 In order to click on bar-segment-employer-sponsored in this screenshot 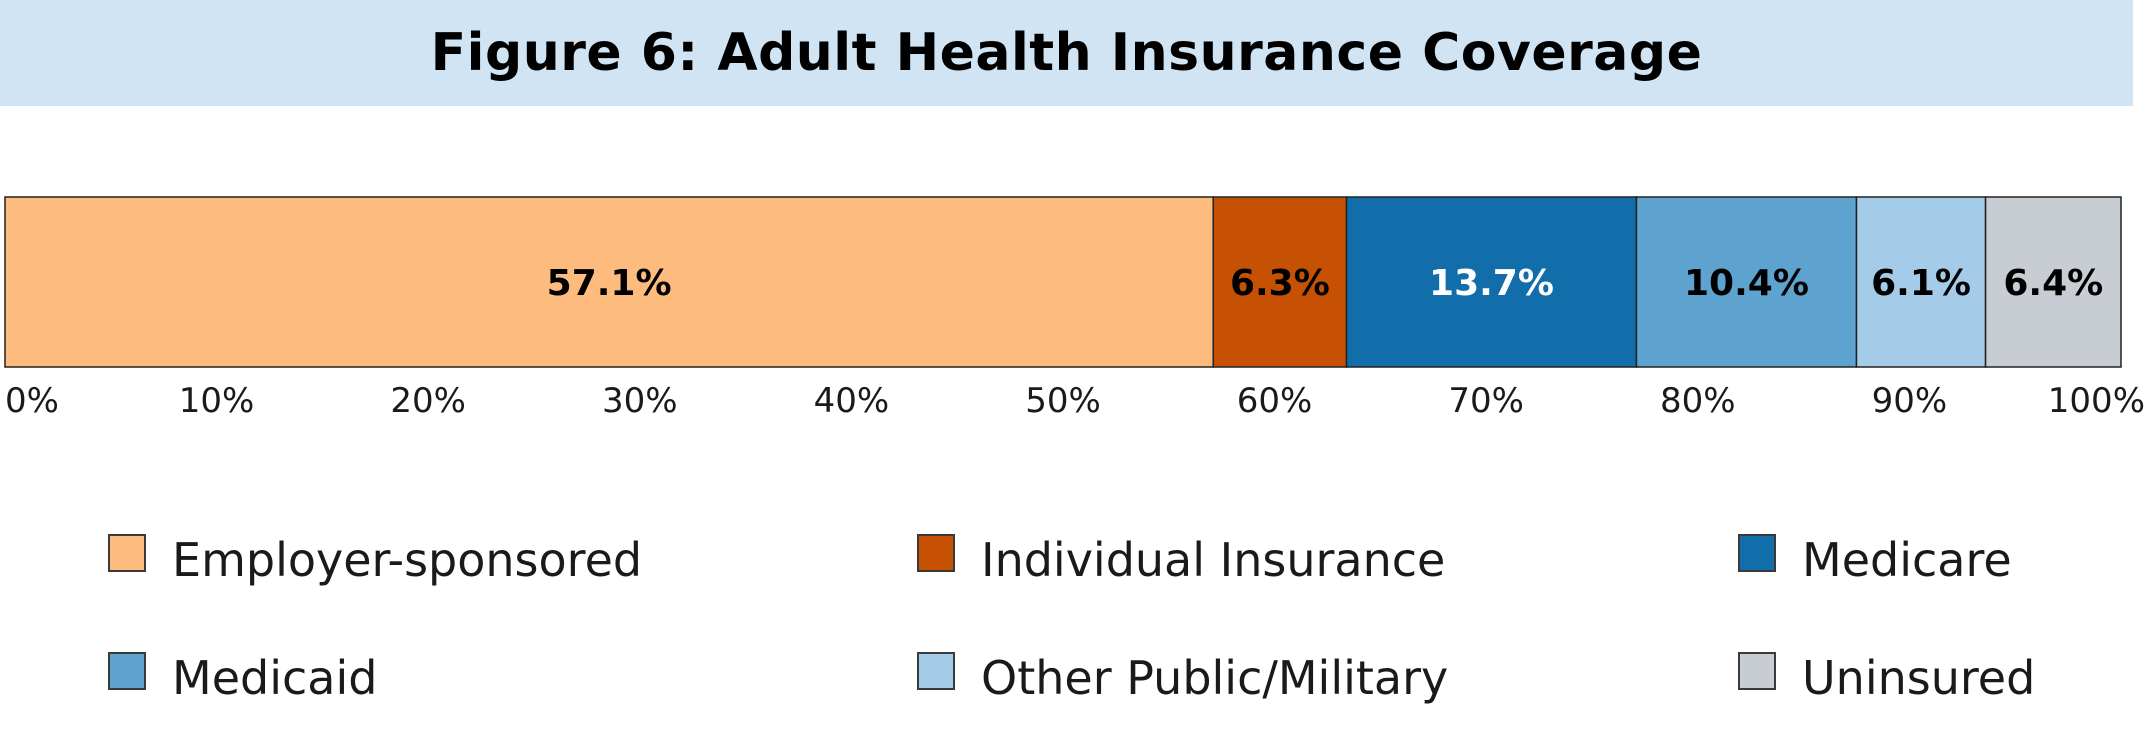, I will do `click(609, 282)`.